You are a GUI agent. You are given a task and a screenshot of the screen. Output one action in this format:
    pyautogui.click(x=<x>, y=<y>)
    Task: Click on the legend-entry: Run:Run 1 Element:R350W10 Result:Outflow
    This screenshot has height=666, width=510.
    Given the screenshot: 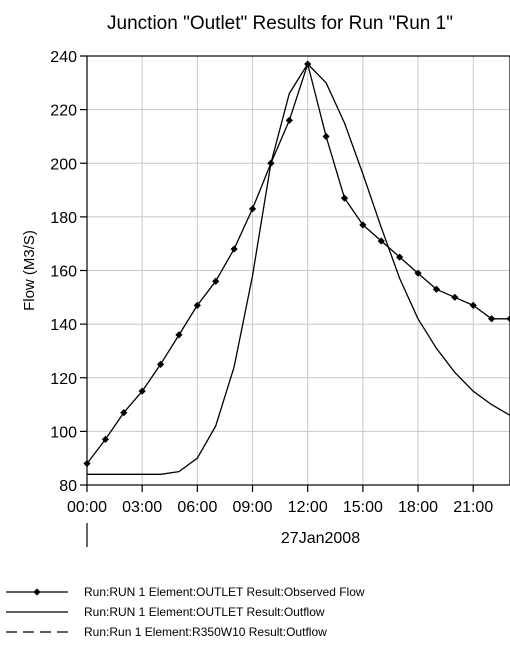 What is the action you would take?
    pyautogui.click(x=205, y=632)
    